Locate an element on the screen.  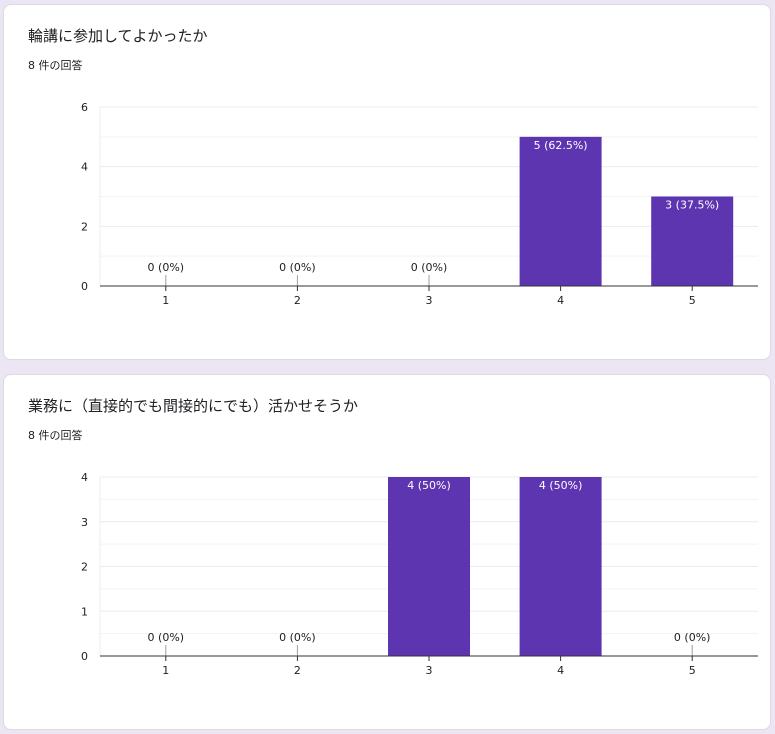
data-label: 3 (37.5%) is located at coordinates (692, 205).